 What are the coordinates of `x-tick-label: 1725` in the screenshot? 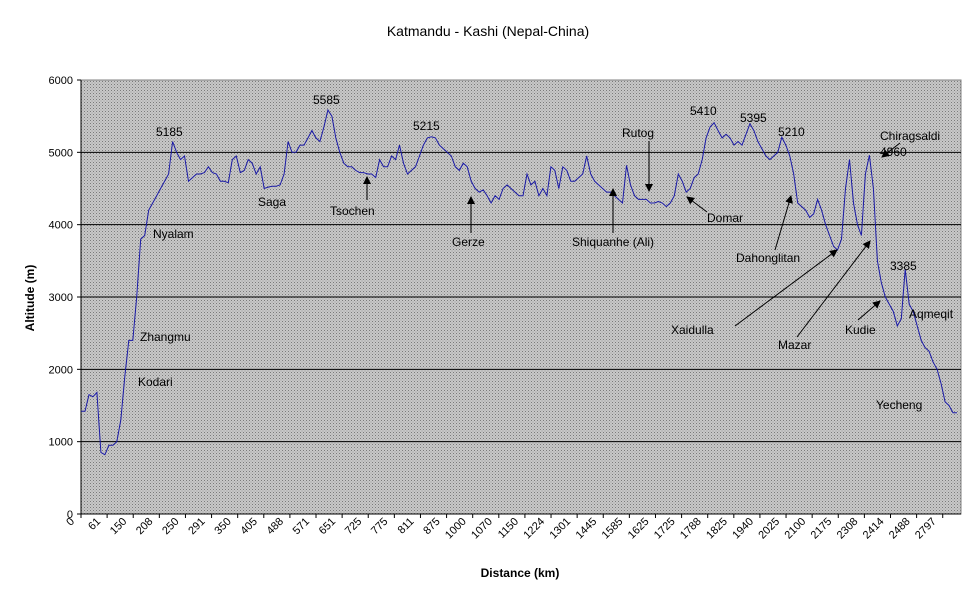 It's located at (665, 529).